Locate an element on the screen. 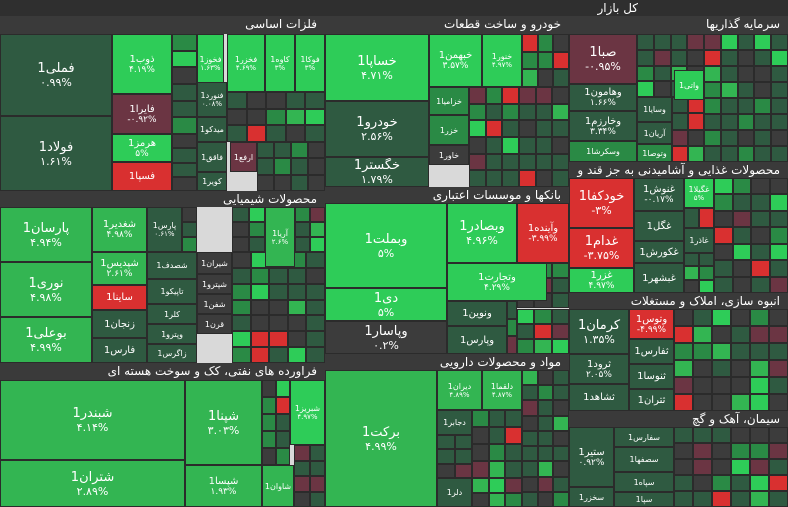 The height and width of the screenshot is (507, 788). stock-tile: دجابر1 is located at coordinates (454, 422).